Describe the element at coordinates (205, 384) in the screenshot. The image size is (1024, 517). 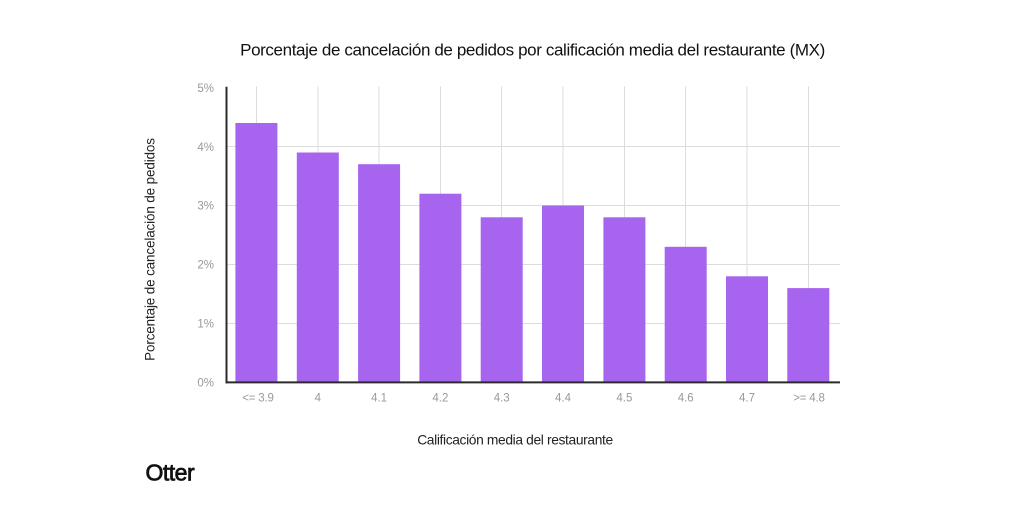
I see `svg-text: 0%` at that location.